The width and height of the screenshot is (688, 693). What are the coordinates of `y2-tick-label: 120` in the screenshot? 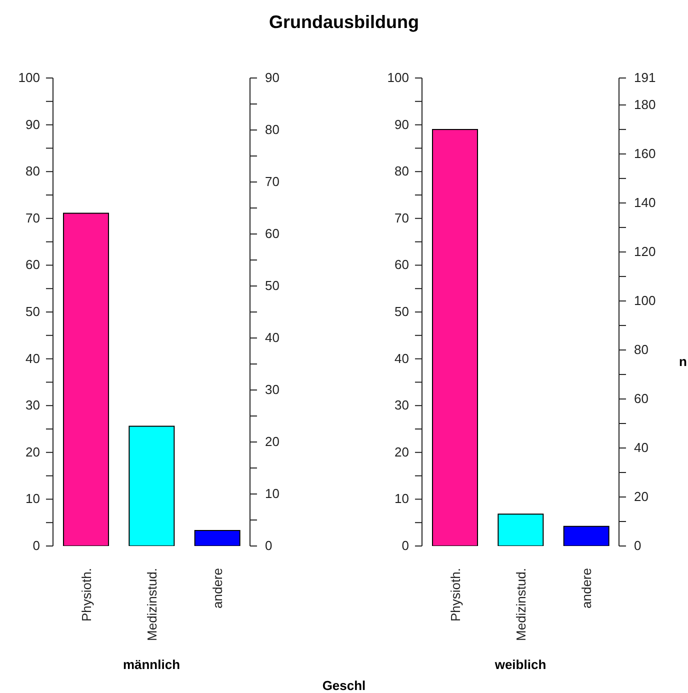 It's located at (645, 251).